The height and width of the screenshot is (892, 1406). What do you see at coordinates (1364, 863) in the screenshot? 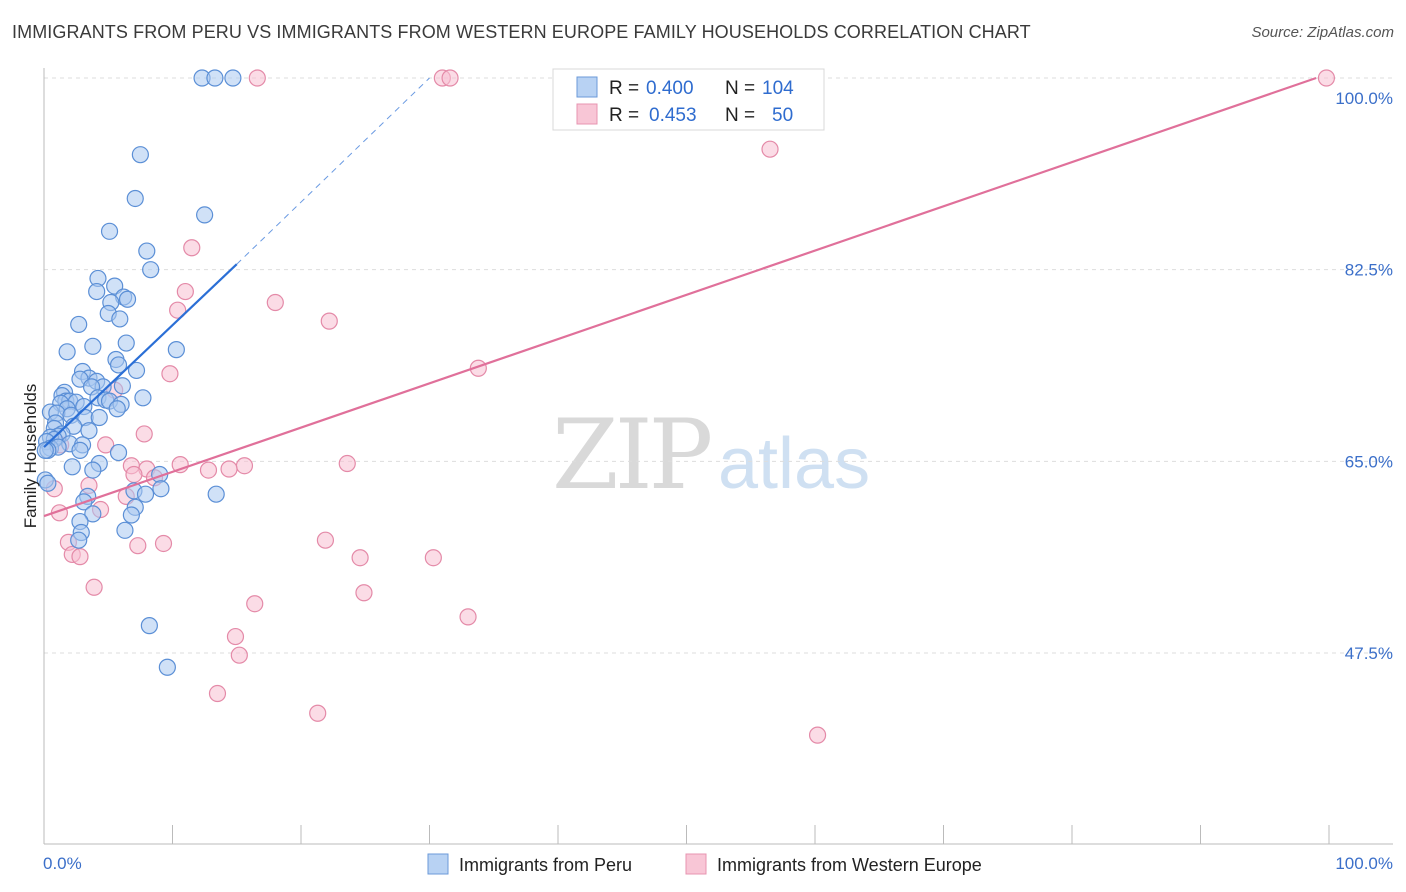
I see `x-tick-label-max: 100.0%` at bounding box center [1364, 863].